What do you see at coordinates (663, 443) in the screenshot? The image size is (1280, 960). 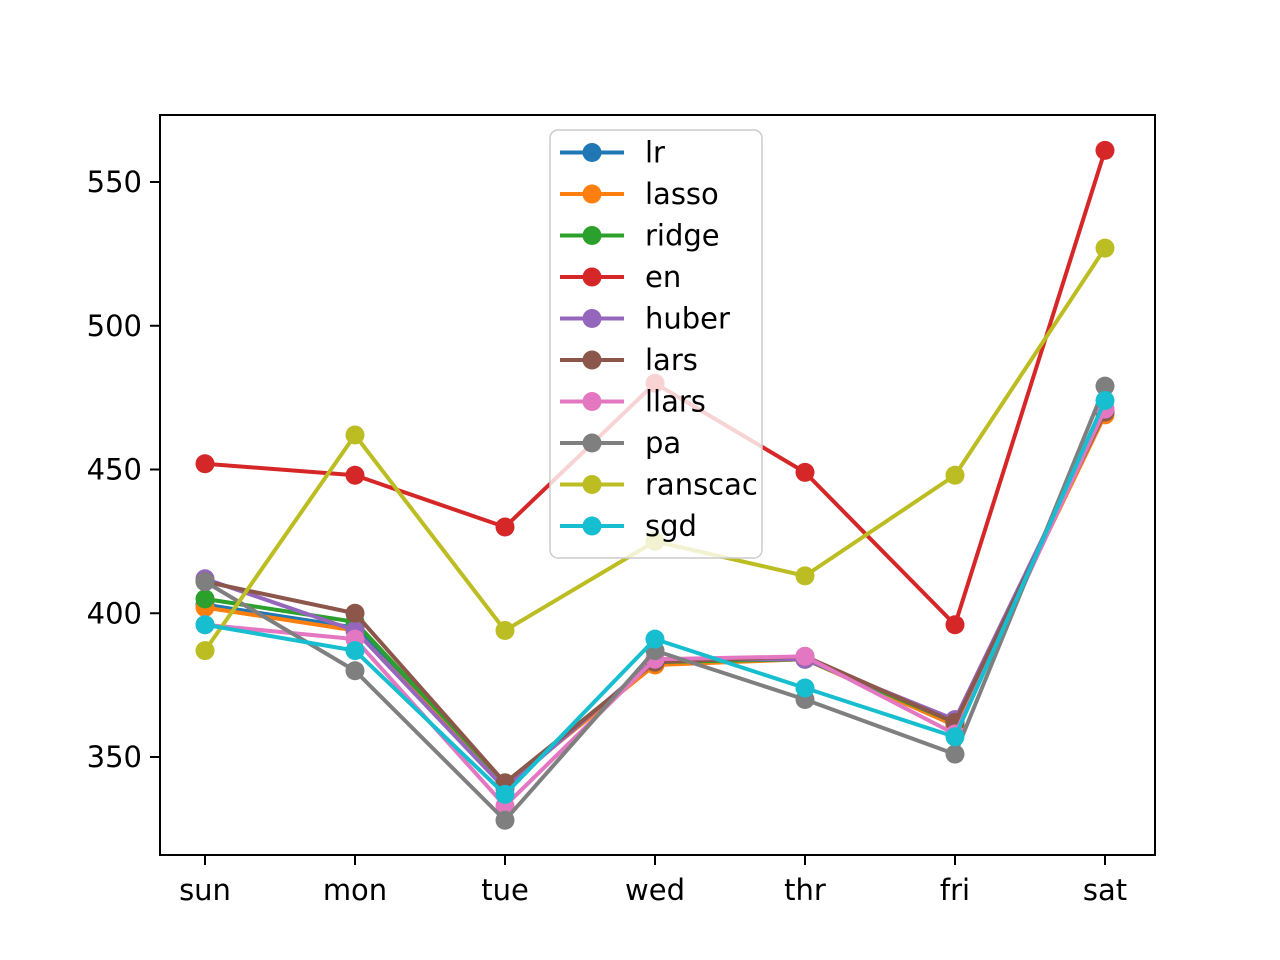 I see `legend-label: pa` at bounding box center [663, 443].